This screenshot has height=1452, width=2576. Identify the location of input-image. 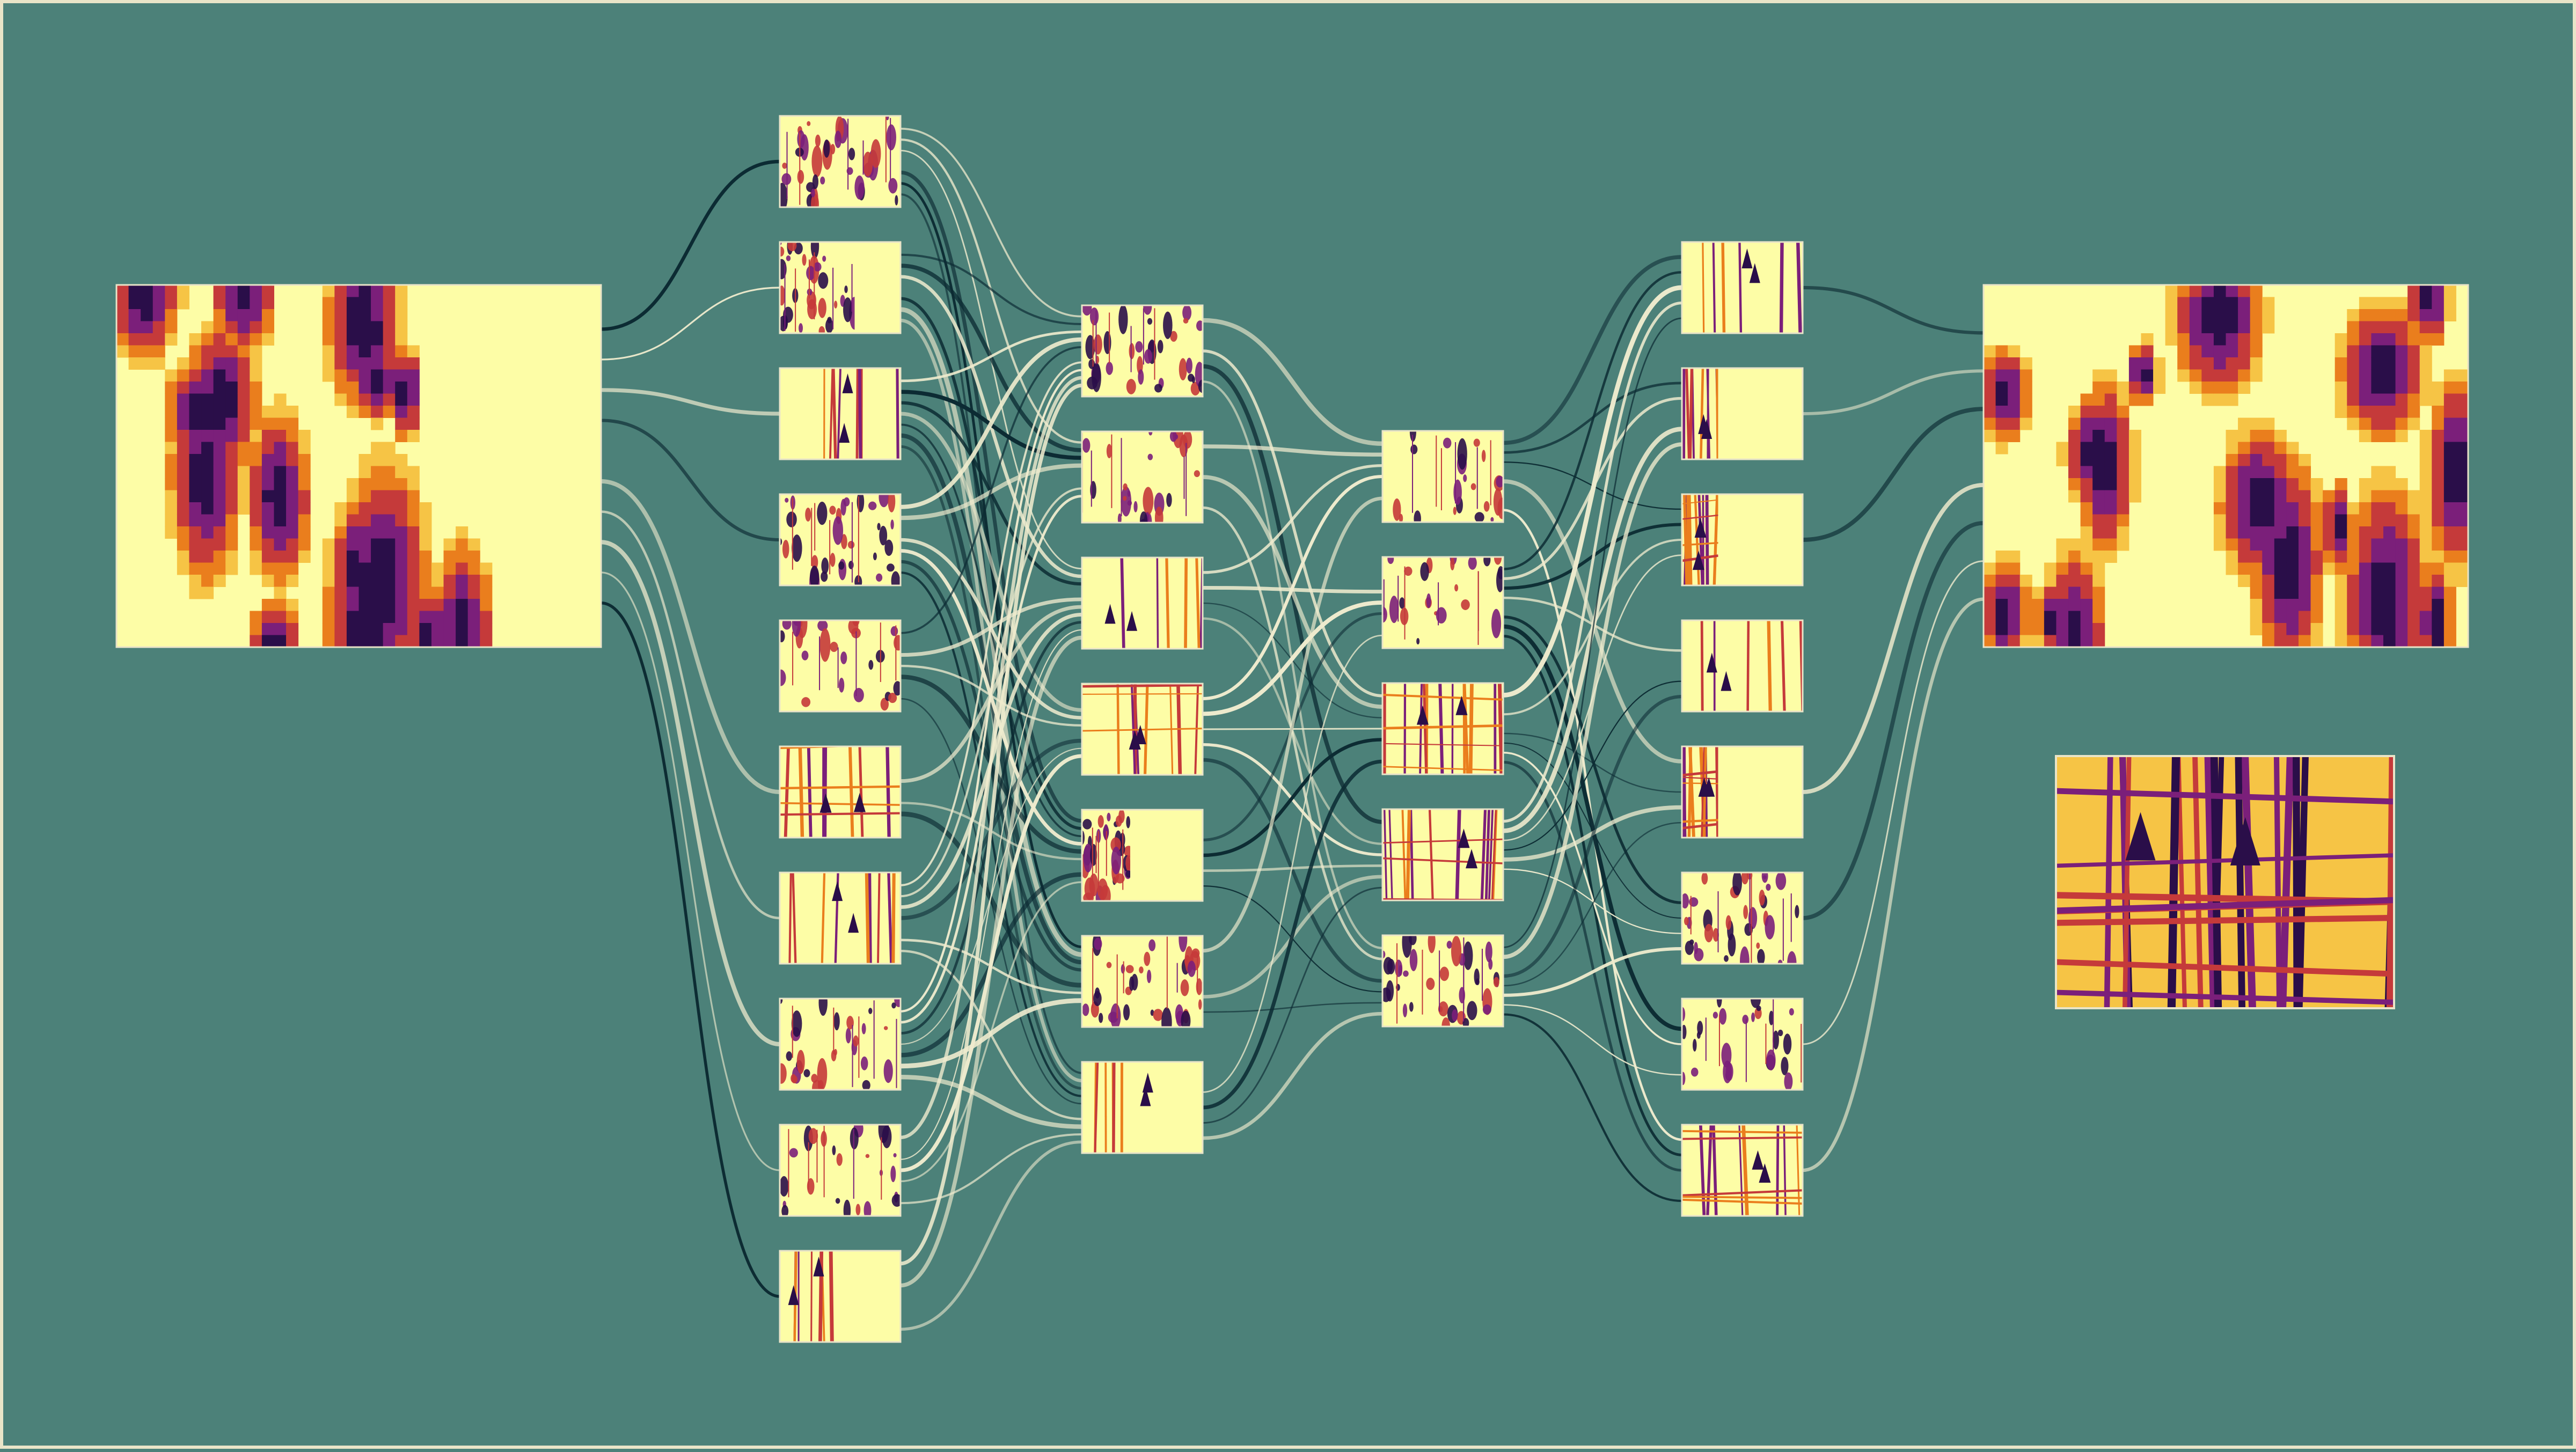
(358, 466).